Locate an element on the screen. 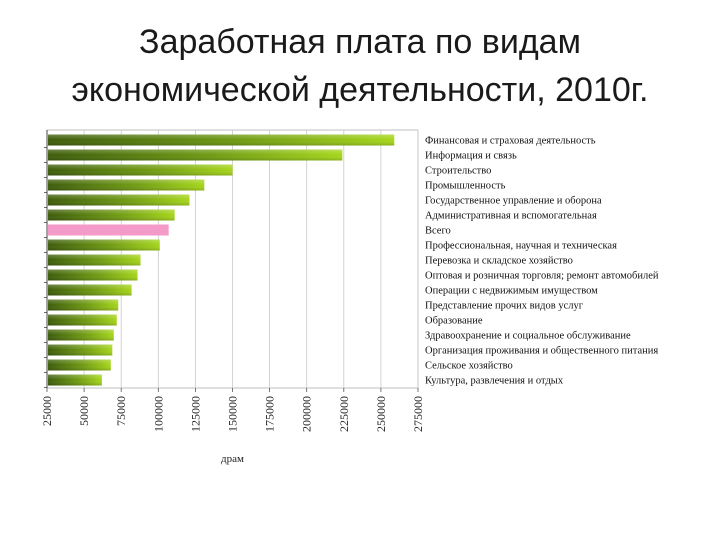 Image resolution: width=720 pixels, height=540 pixels. category-label: Представление прочих видов услуг is located at coordinates (504, 306).